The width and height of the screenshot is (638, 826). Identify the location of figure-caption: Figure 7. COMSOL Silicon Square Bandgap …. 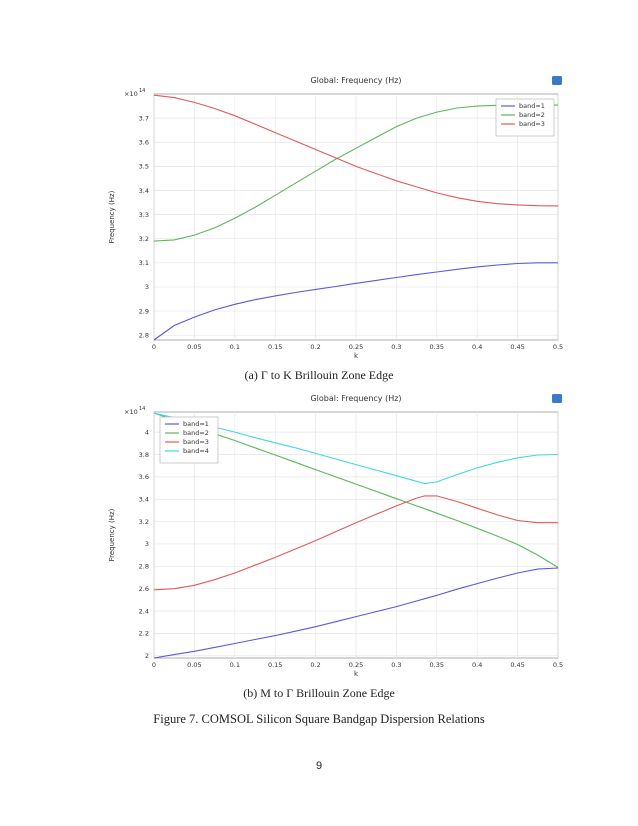
(319, 719).